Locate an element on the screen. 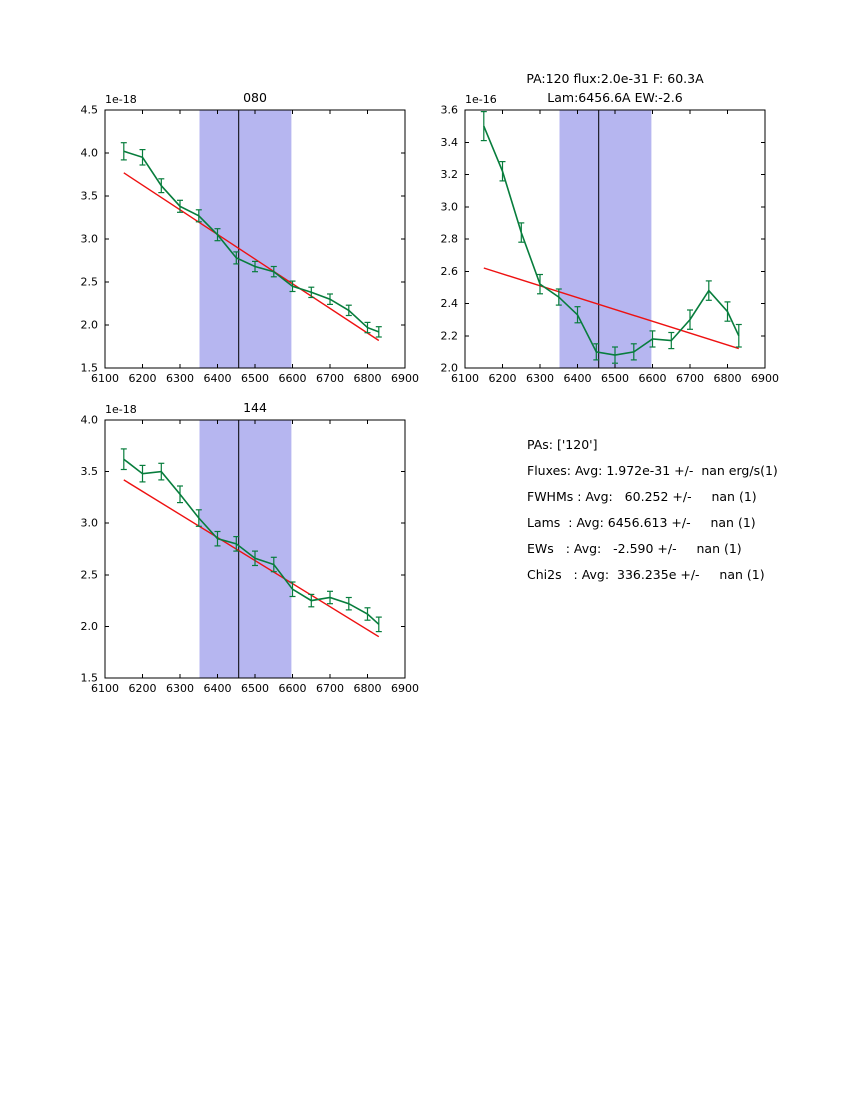 The image size is (850, 1100). chart-title: 144 is located at coordinates (255, 407).